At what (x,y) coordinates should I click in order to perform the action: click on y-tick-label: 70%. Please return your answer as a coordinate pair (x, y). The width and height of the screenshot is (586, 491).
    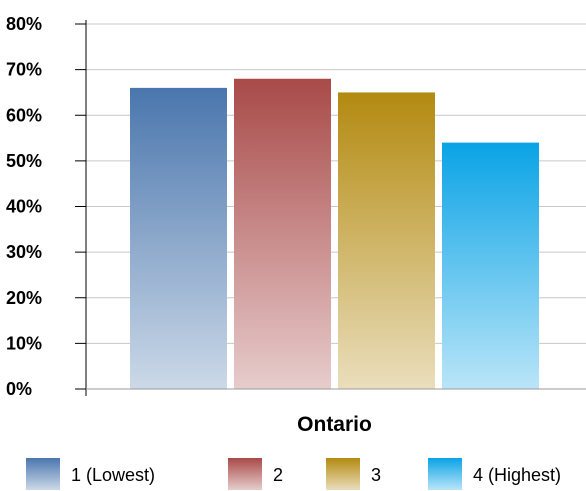
    Looking at the image, I should click on (24, 70).